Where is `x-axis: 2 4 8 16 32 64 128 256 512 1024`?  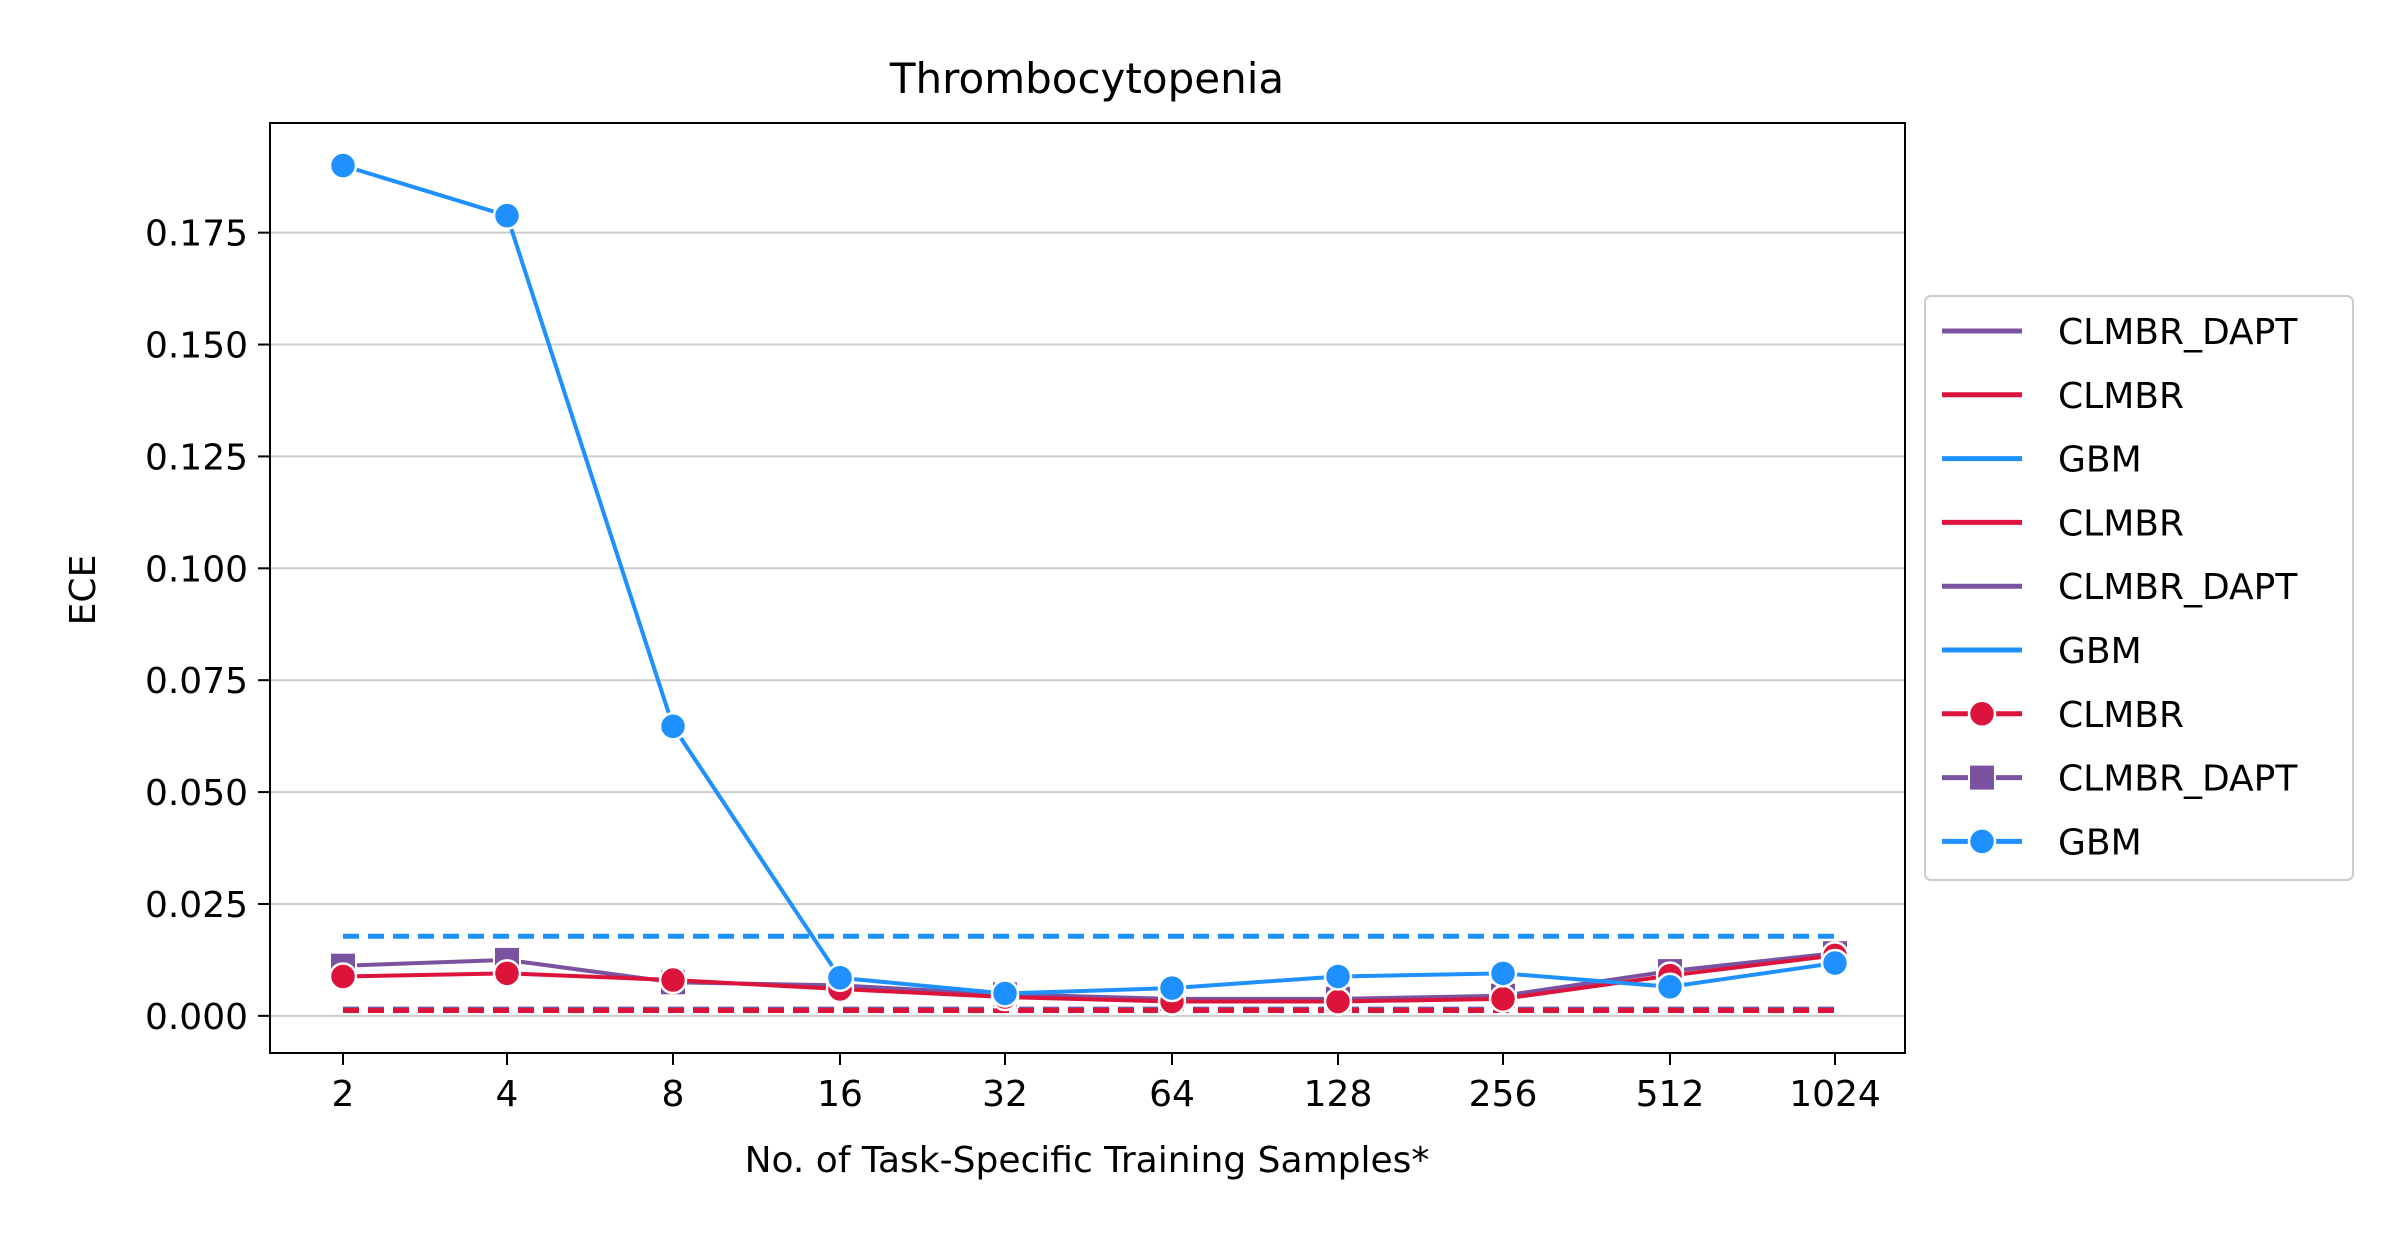
x-axis: 2 4 8 16 32 64 128 256 512 1024 is located at coordinates (1106, 1084).